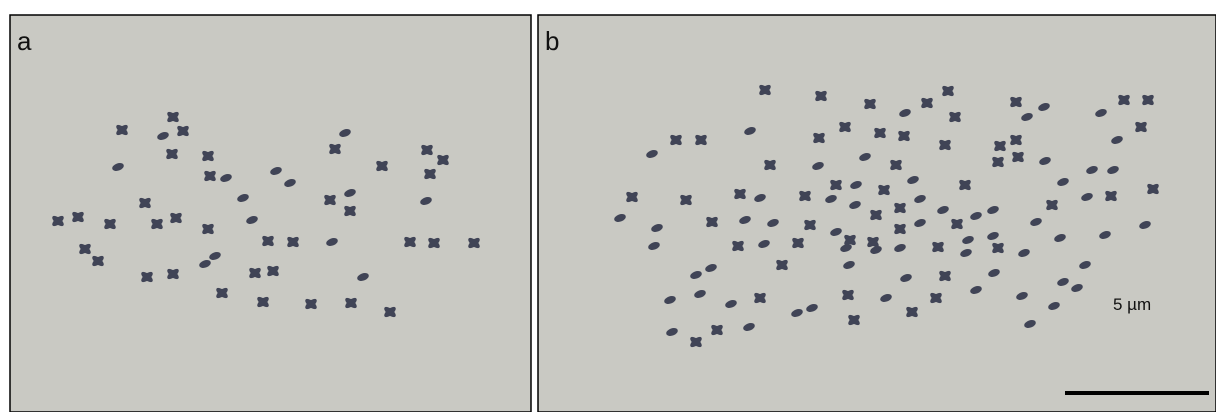  I want to click on scale-bar-label: 5 µm, so click(1132, 304).